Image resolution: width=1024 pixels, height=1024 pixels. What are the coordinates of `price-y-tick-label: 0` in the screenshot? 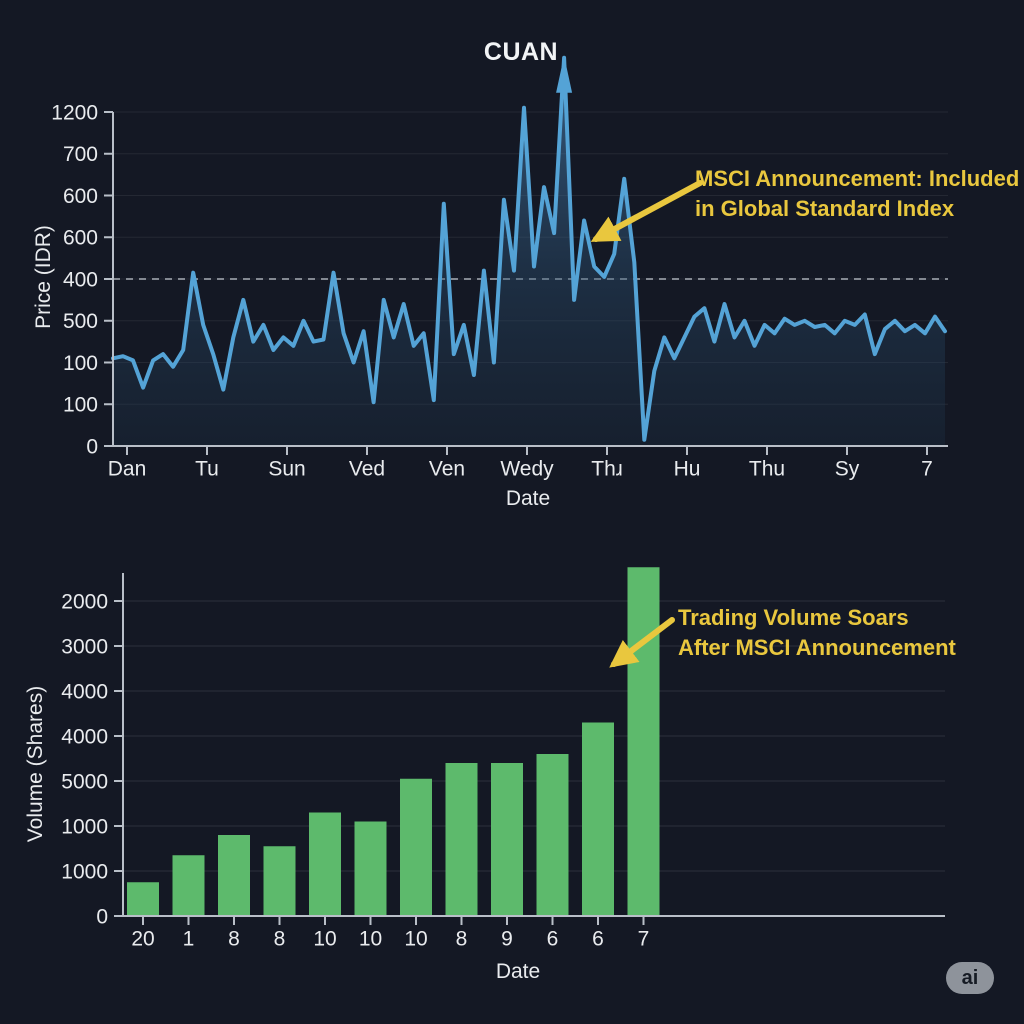 It's located at (92, 446).